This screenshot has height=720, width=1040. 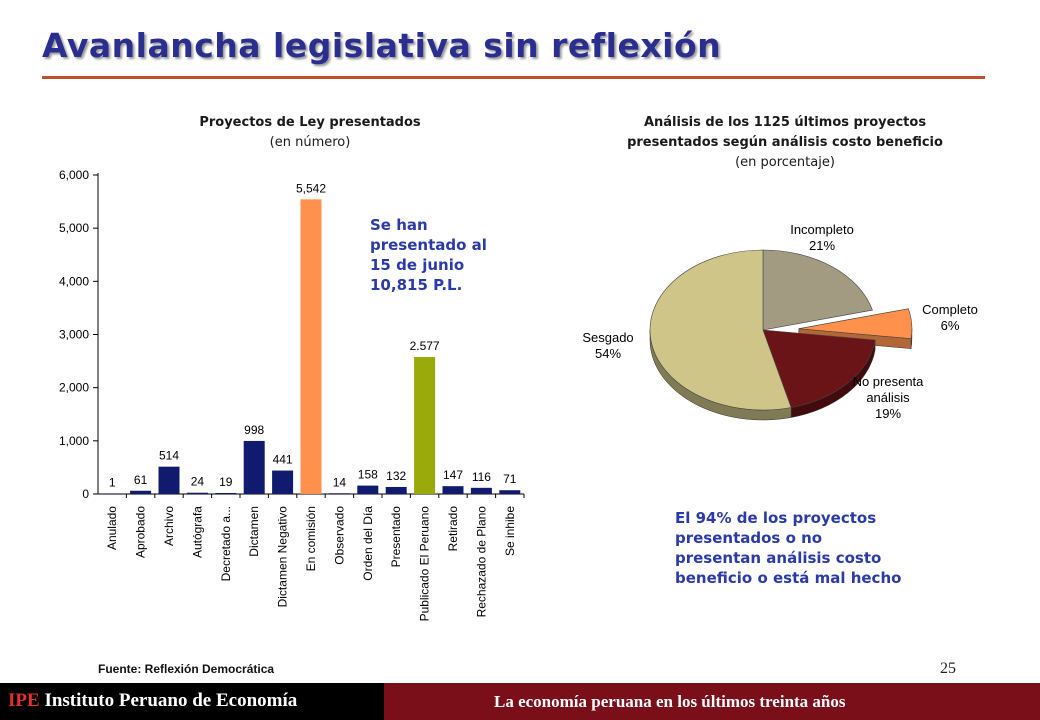 What do you see at coordinates (197, 532) in the screenshot?
I see `x-category-label: Autógrafa` at bounding box center [197, 532].